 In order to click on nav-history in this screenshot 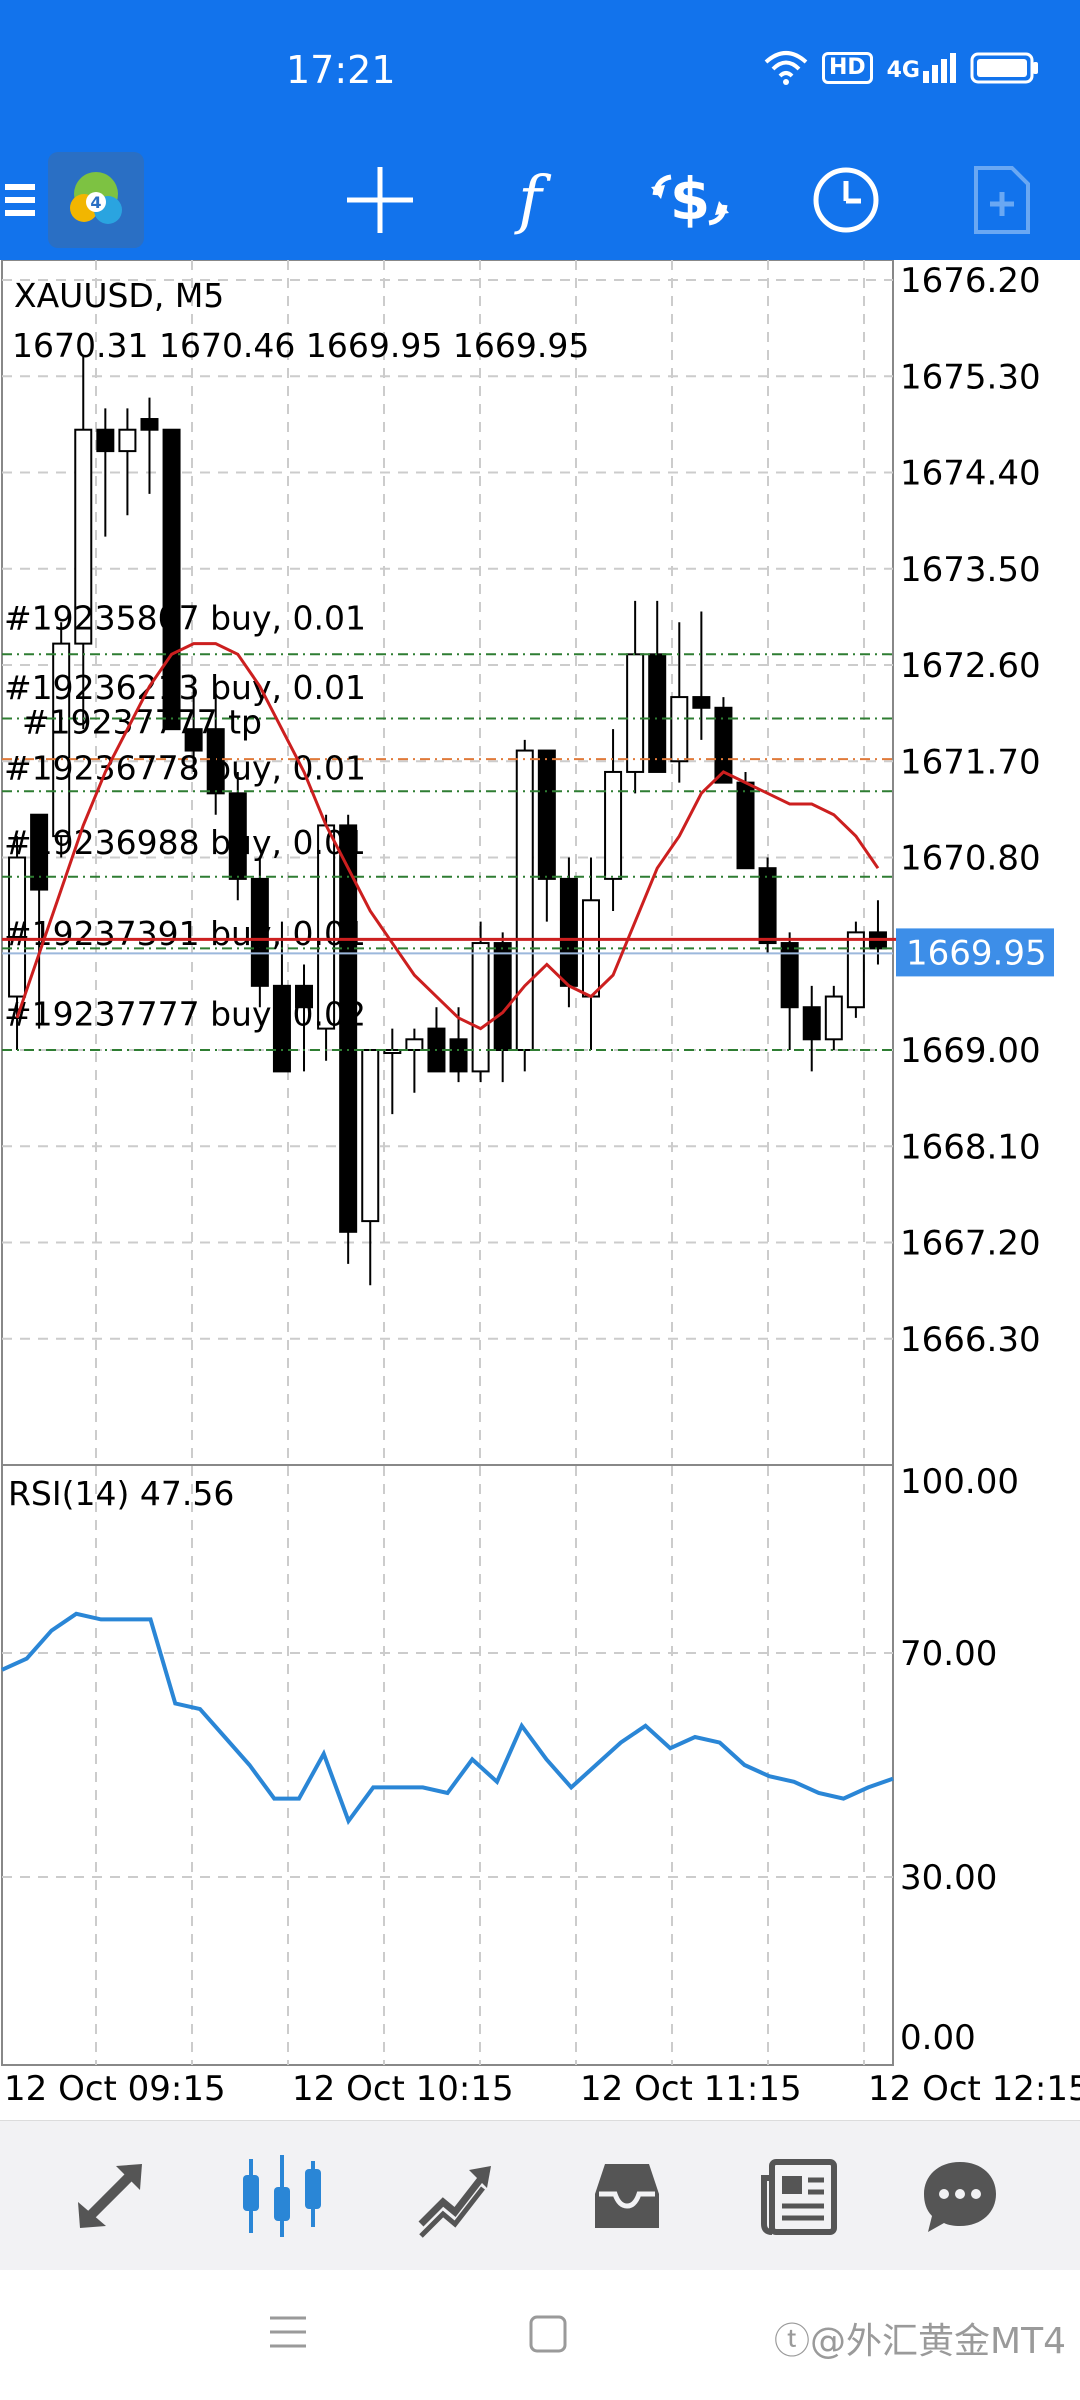, I will do `click(627, 2196)`.